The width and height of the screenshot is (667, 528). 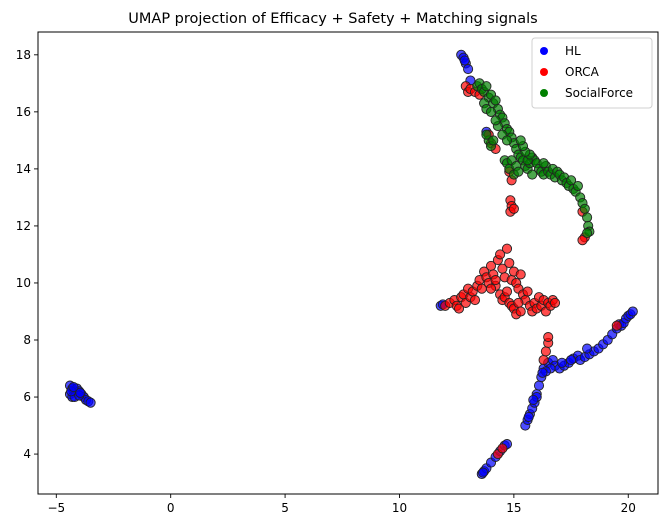 What do you see at coordinates (27, 397) in the screenshot?
I see `y-tick-label: 6` at bounding box center [27, 397].